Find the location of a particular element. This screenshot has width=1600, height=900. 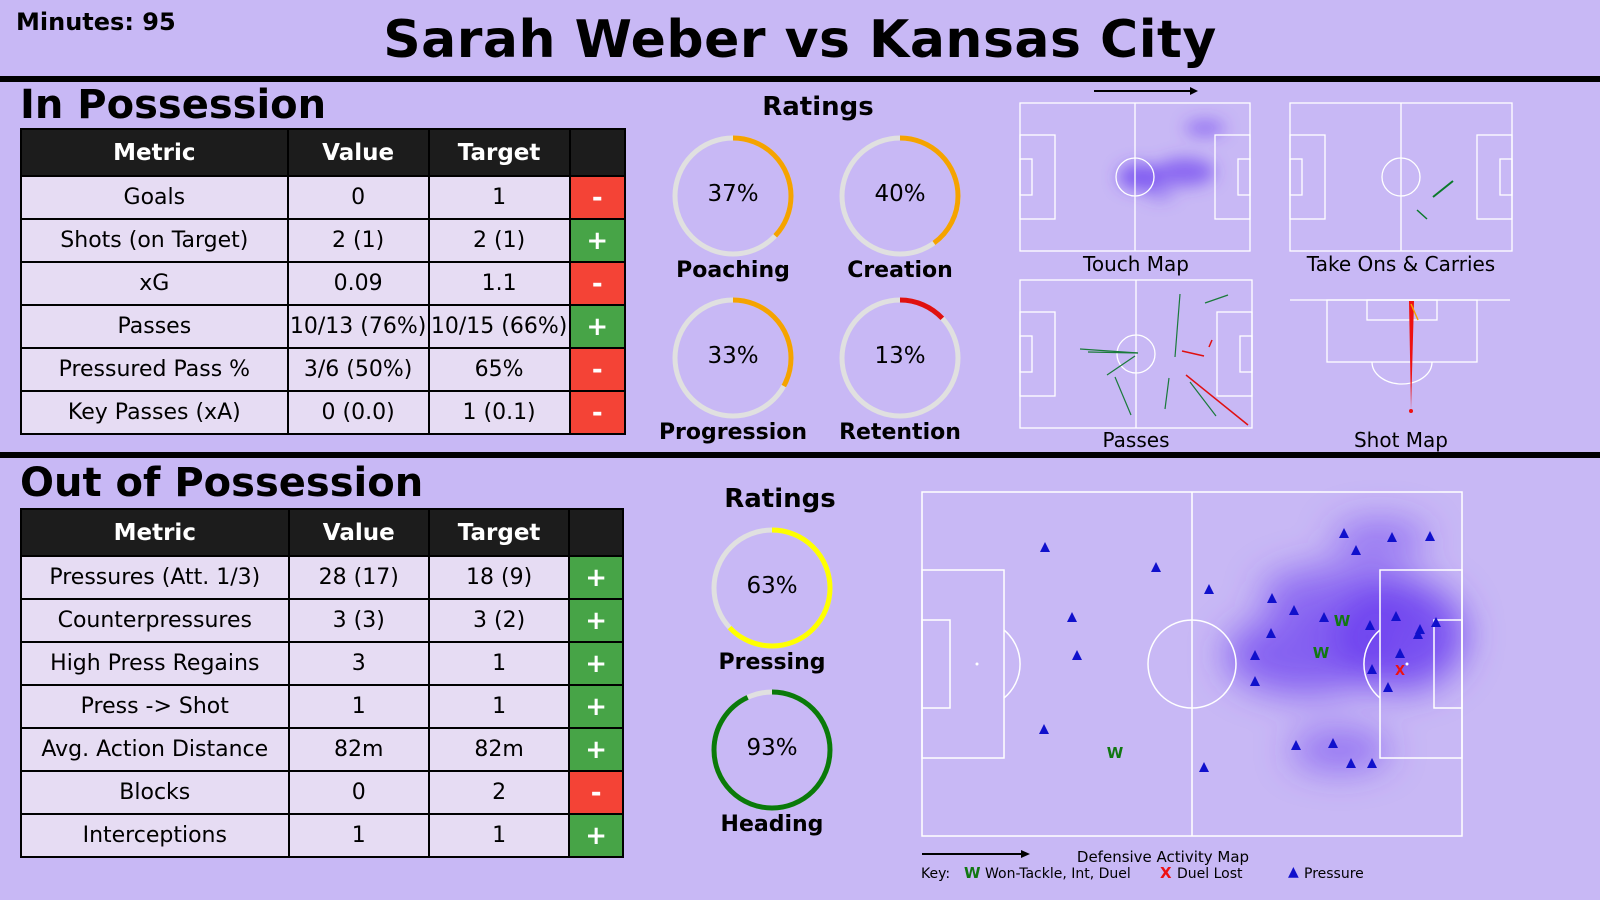

defensive-pitch is located at coordinates (1192, 664).